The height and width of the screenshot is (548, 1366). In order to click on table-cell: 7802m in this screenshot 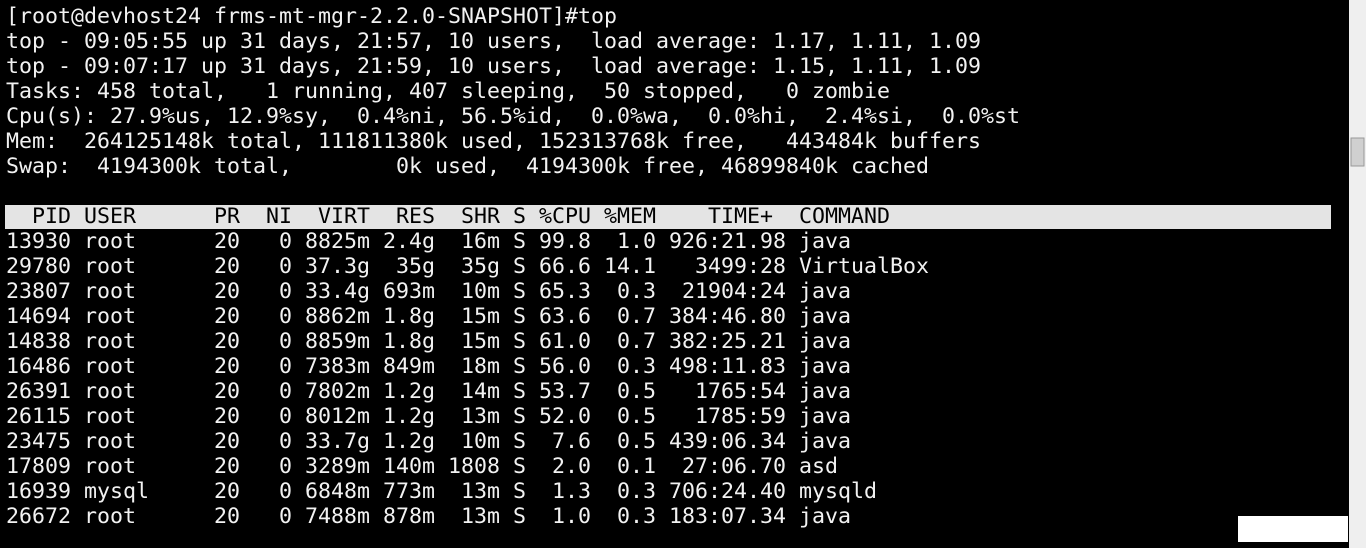, I will do `click(337, 391)`.